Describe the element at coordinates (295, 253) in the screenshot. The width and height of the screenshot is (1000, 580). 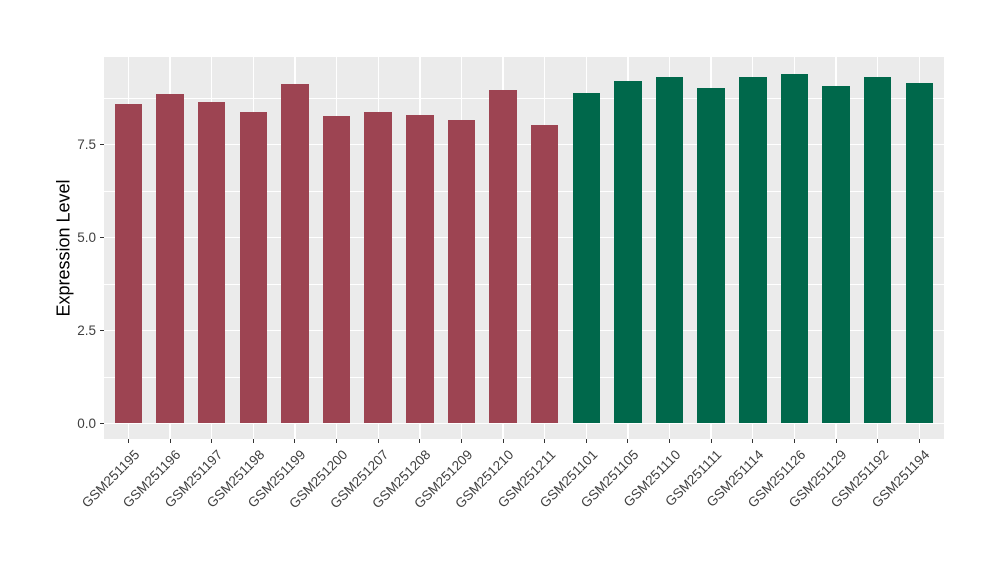
I see `bar-GSM251199` at that location.